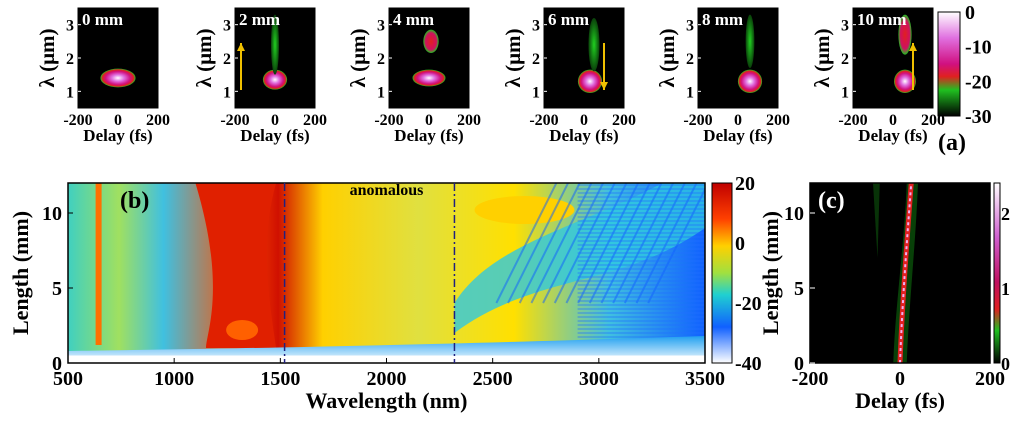 This screenshot has height=423, width=1016. Describe the element at coordinates (599, 379) in the screenshot. I see `x-tick-label: 3000` at that location.